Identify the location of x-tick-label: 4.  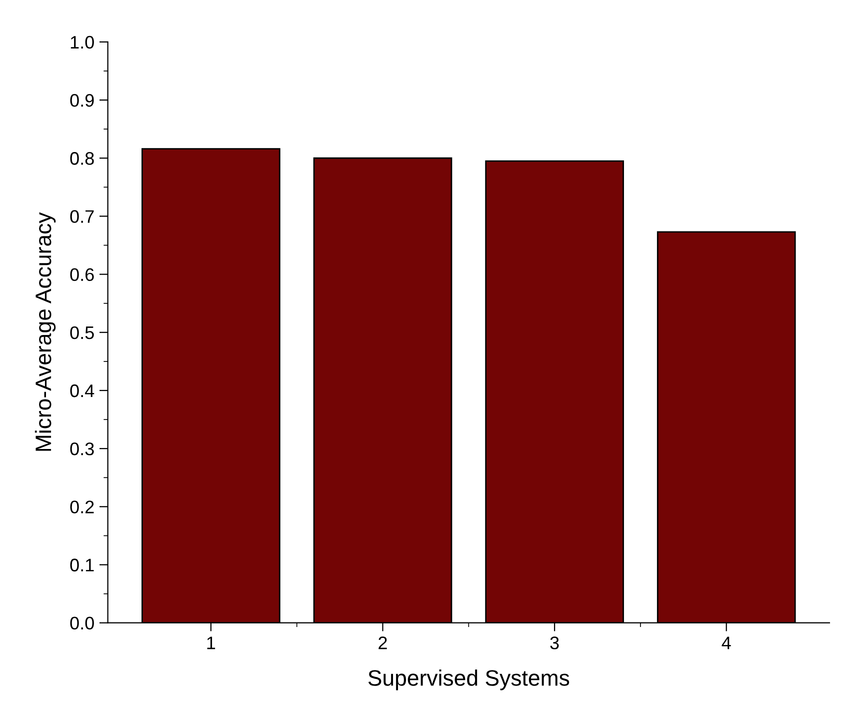
(726, 643).